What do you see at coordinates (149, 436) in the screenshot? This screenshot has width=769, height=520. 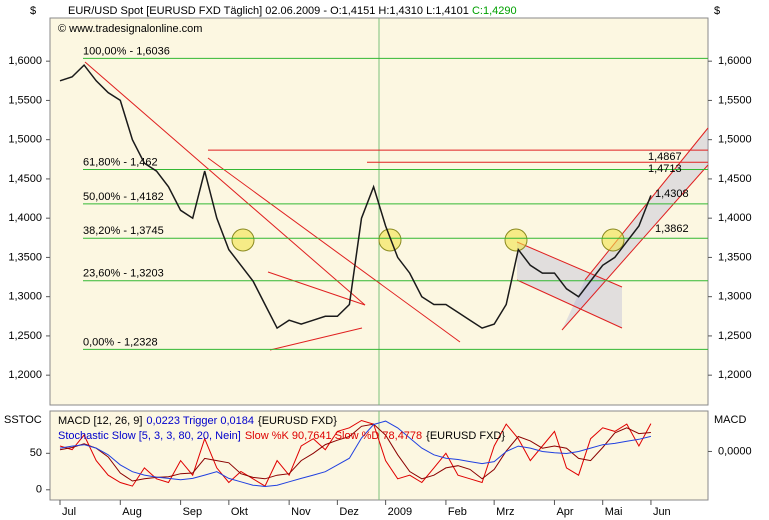 I see `legend-part: Stochastic Slow [5, 3, 3, 80, 20, Nein]` at bounding box center [149, 436].